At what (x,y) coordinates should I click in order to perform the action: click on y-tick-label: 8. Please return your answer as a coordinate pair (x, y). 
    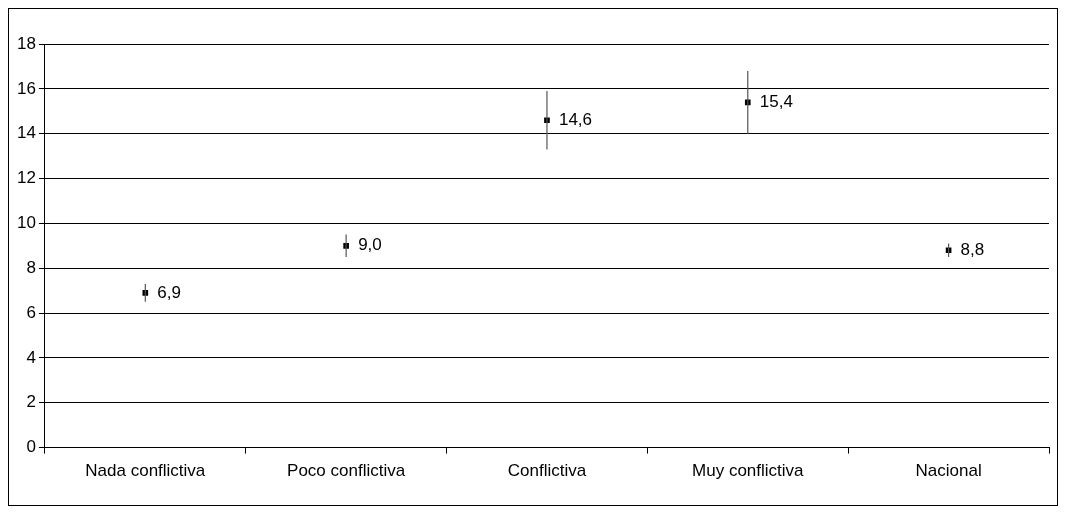
    Looking at the image, I should click on (31, 267).